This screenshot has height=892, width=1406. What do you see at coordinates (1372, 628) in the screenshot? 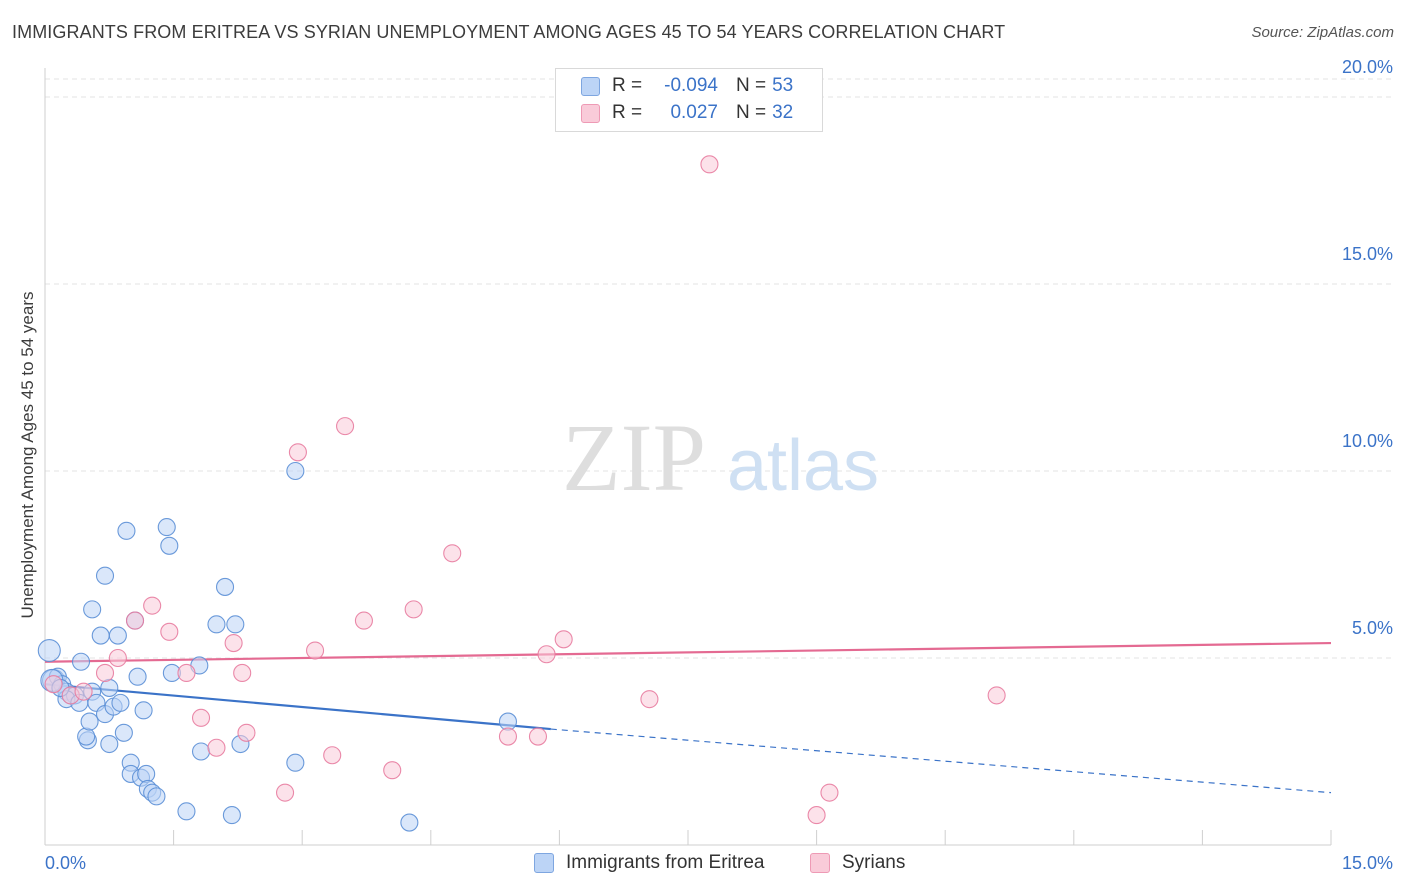
I see `y-tick-label: 5.0%` at bounding box center [1372, 628].